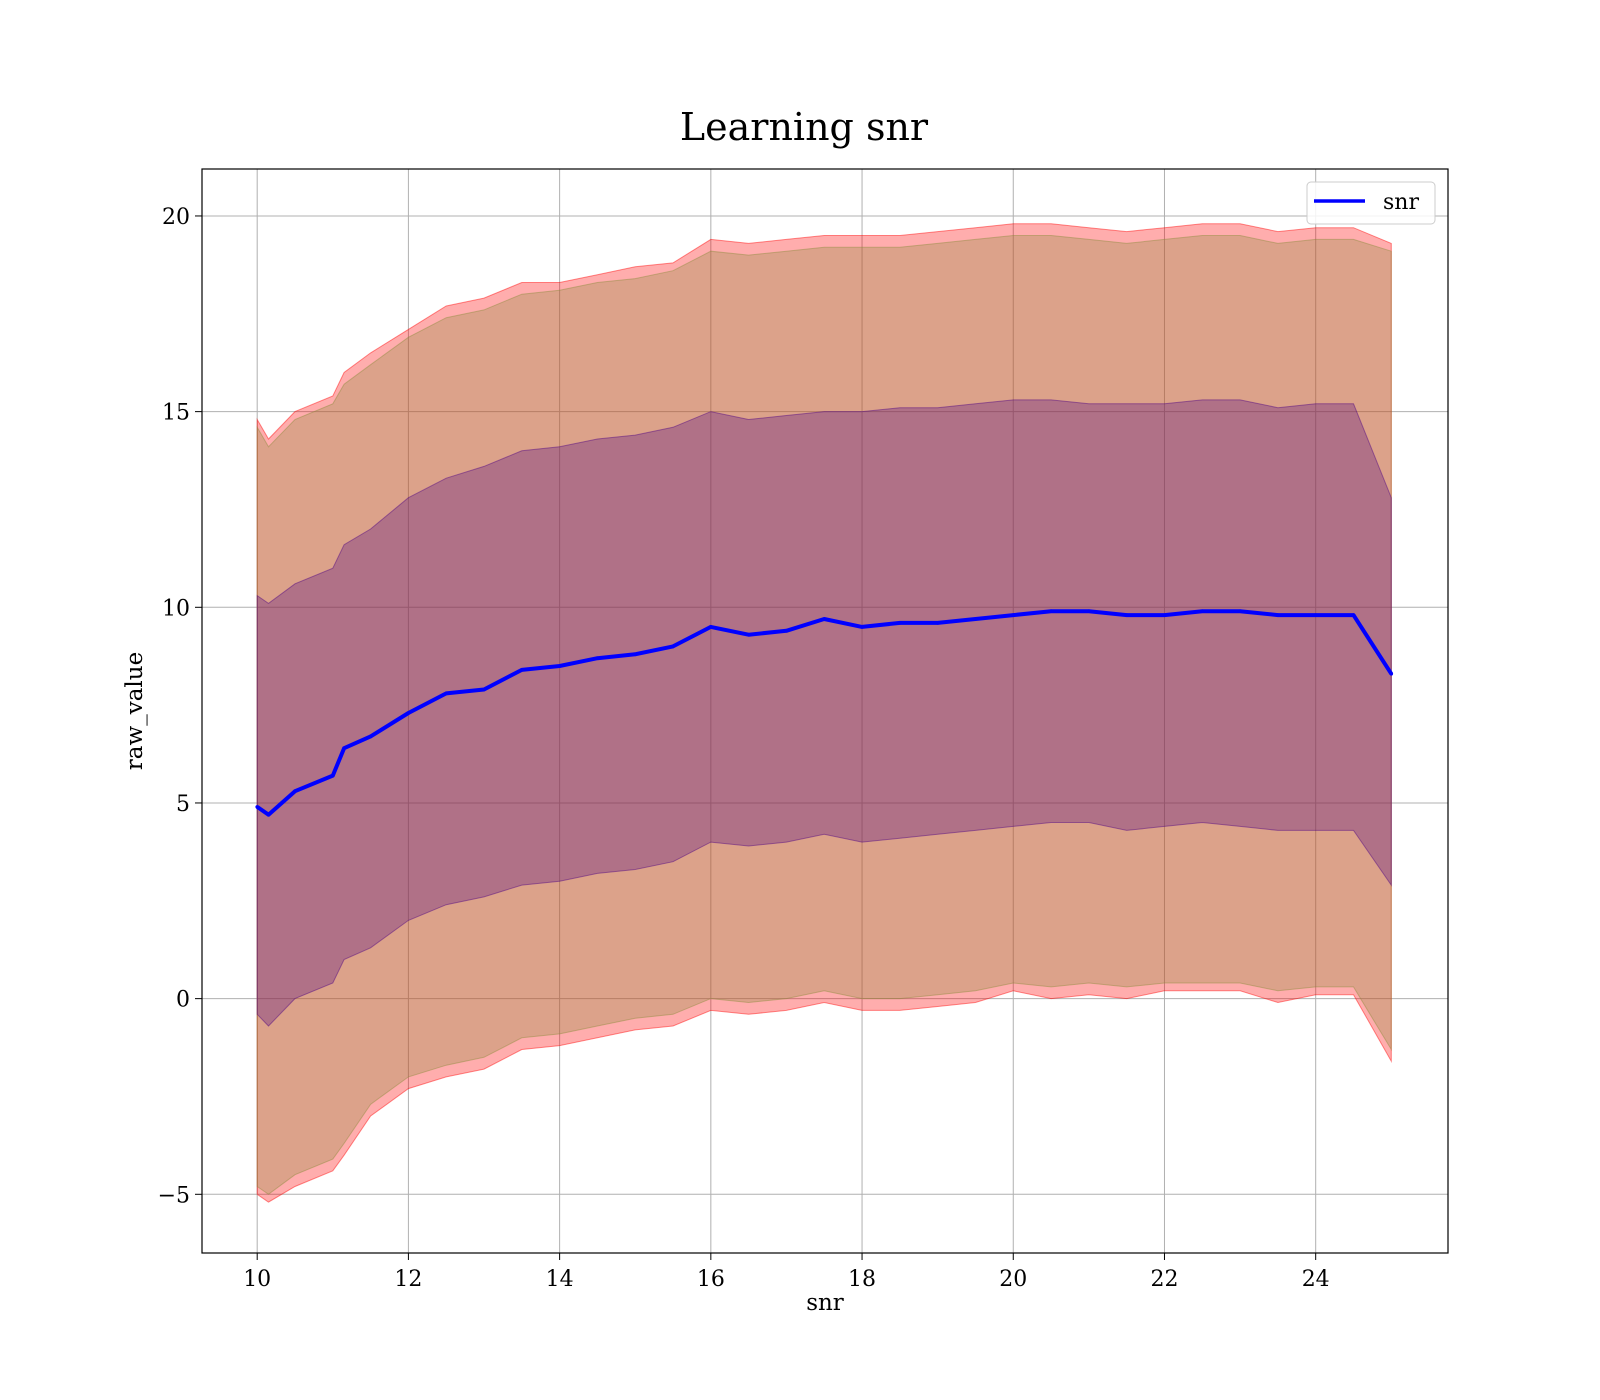  I want to click on series, so click(824, 713).